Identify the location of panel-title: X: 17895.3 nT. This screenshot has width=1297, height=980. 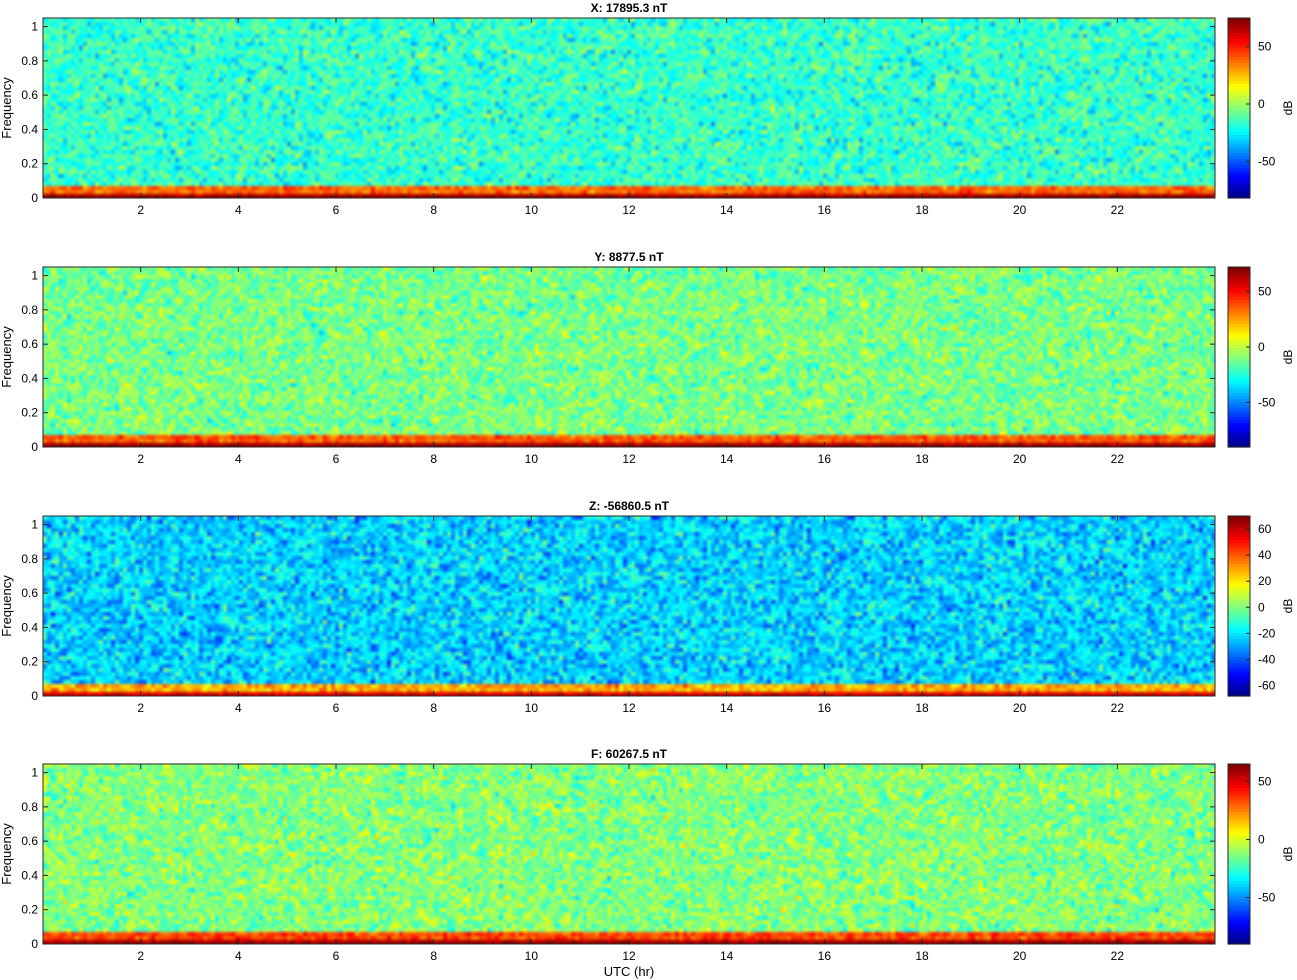
(629, 8).